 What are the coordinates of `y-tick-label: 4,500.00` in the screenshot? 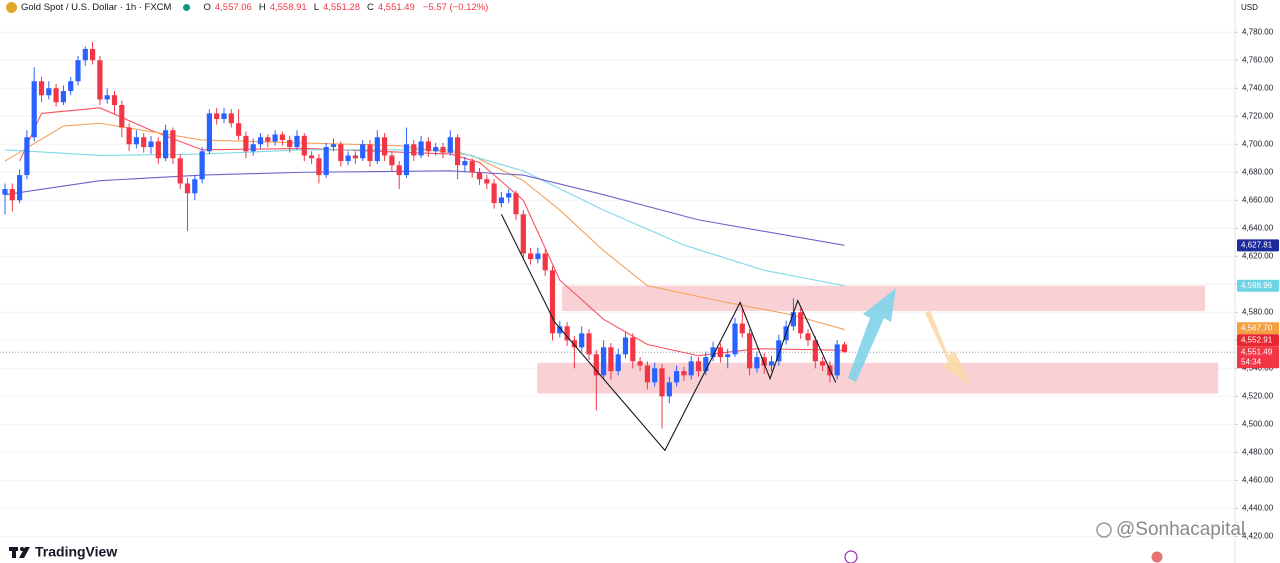 It's located at (1258, 423).